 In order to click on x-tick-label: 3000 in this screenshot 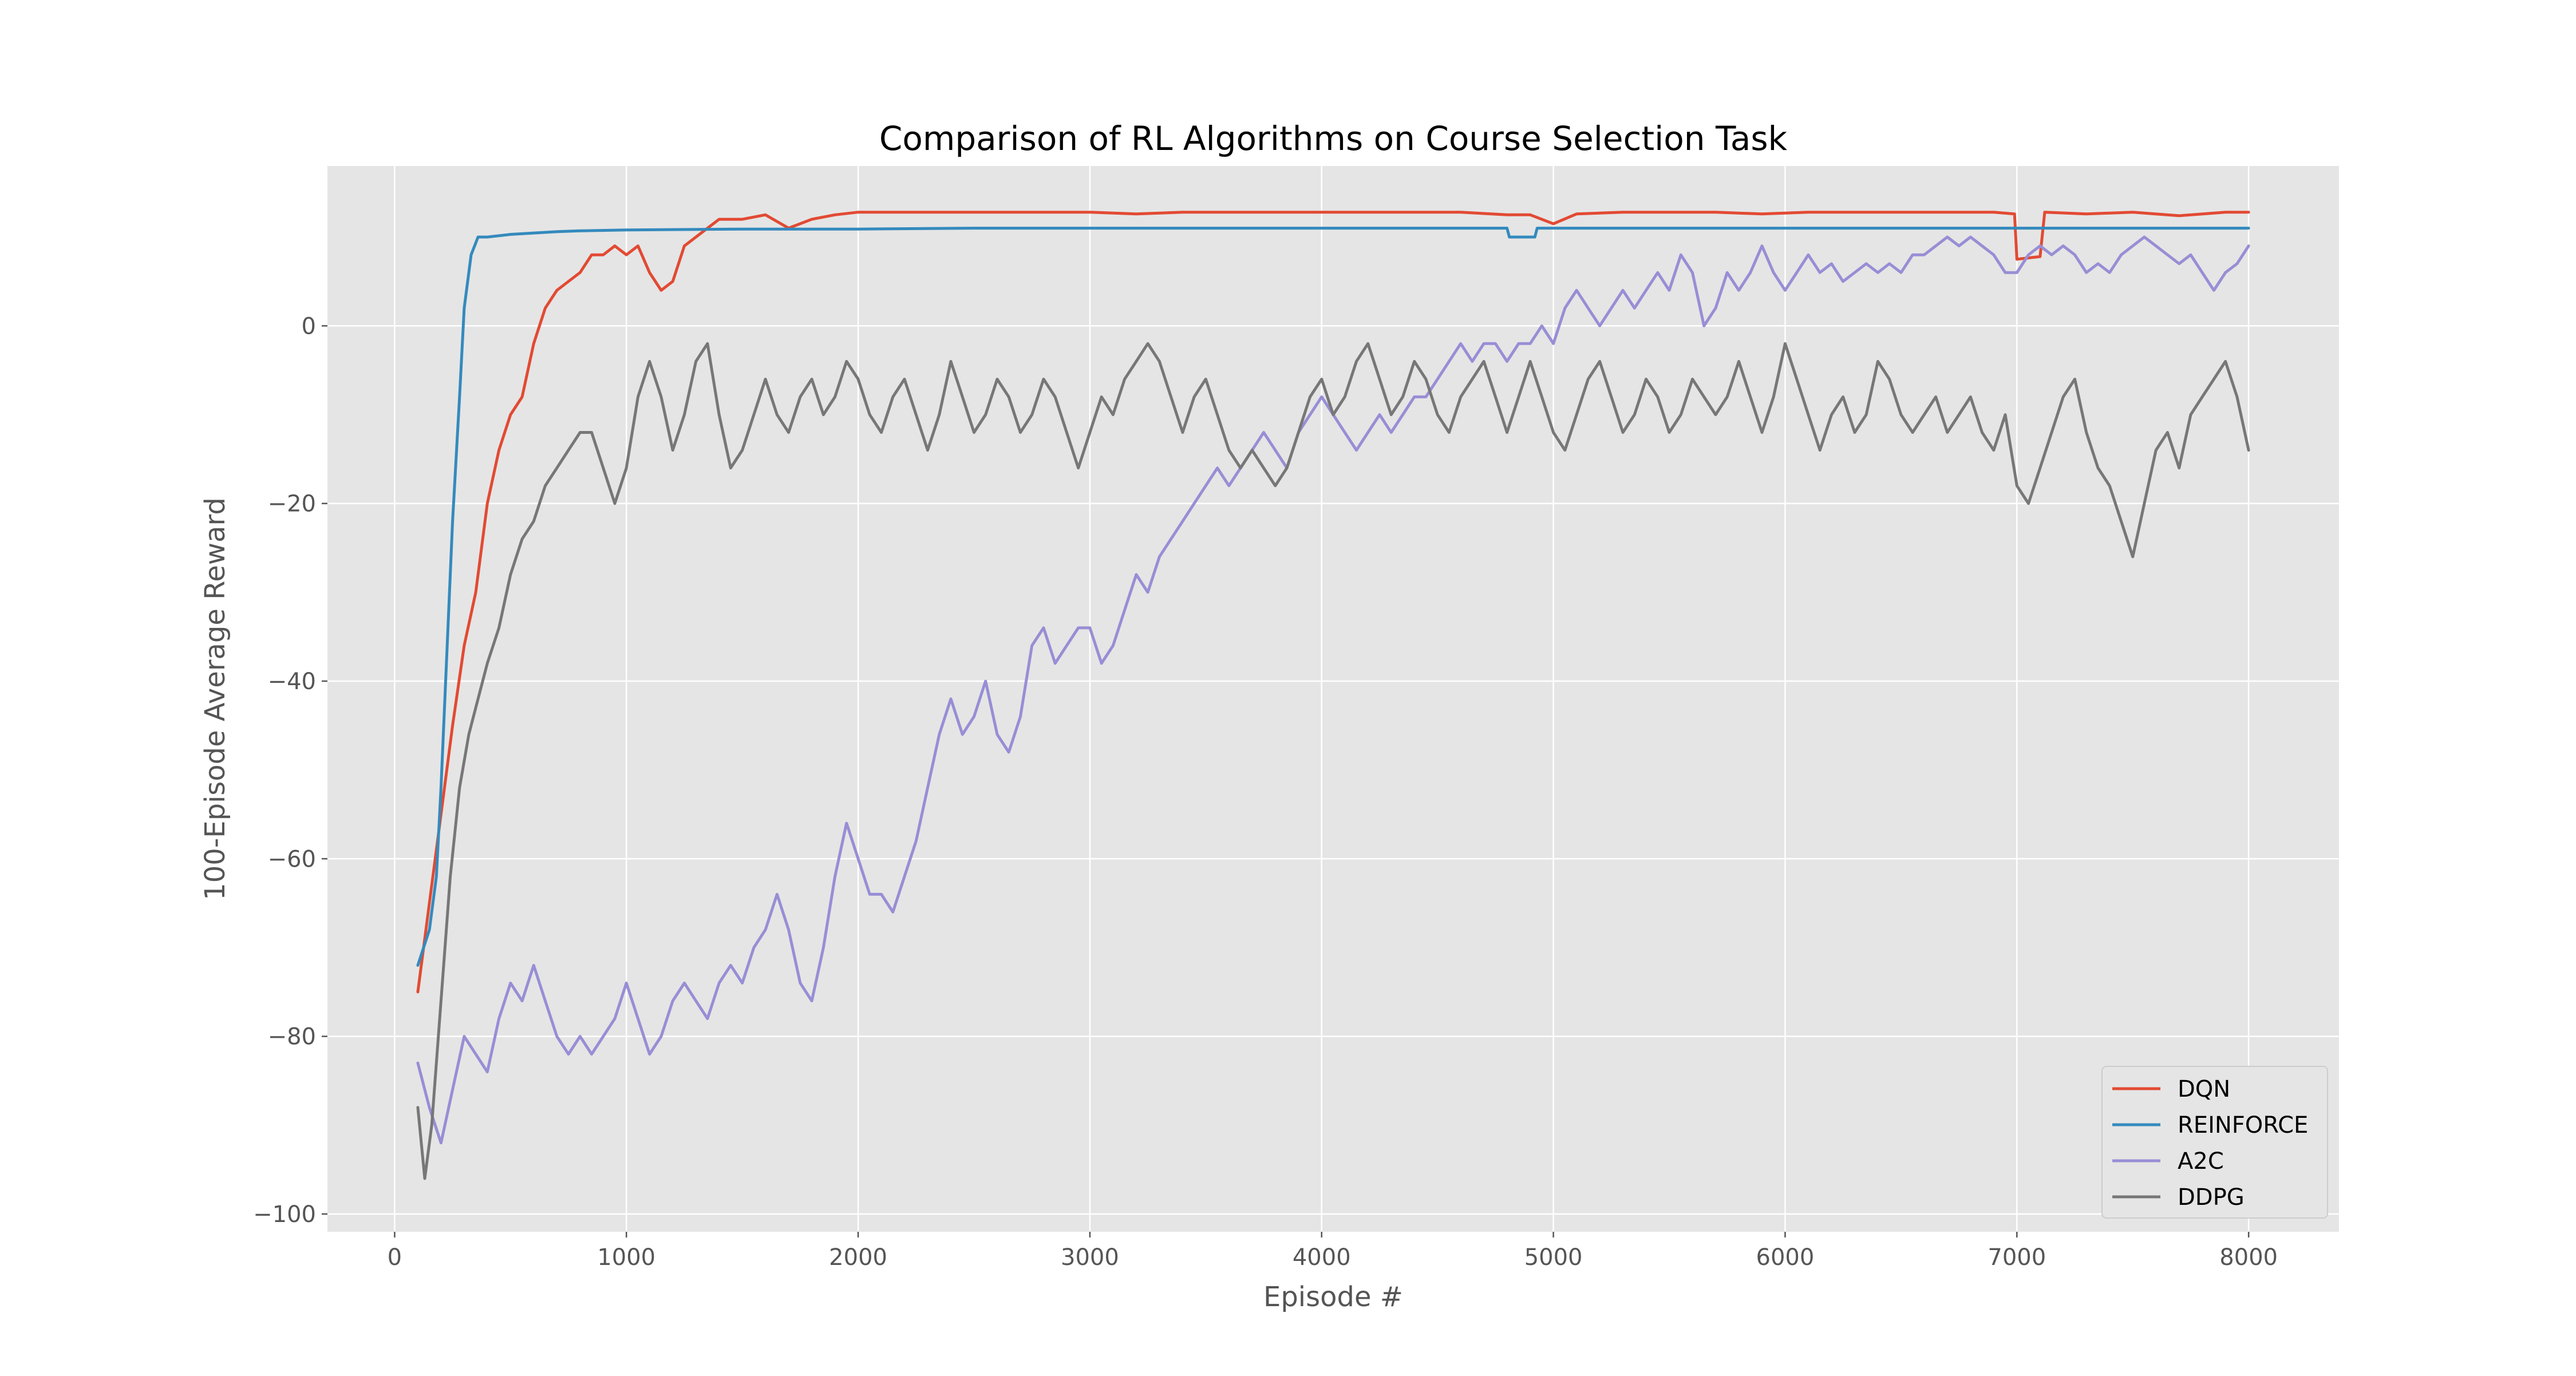, I will do `click(1090, 1258)`.